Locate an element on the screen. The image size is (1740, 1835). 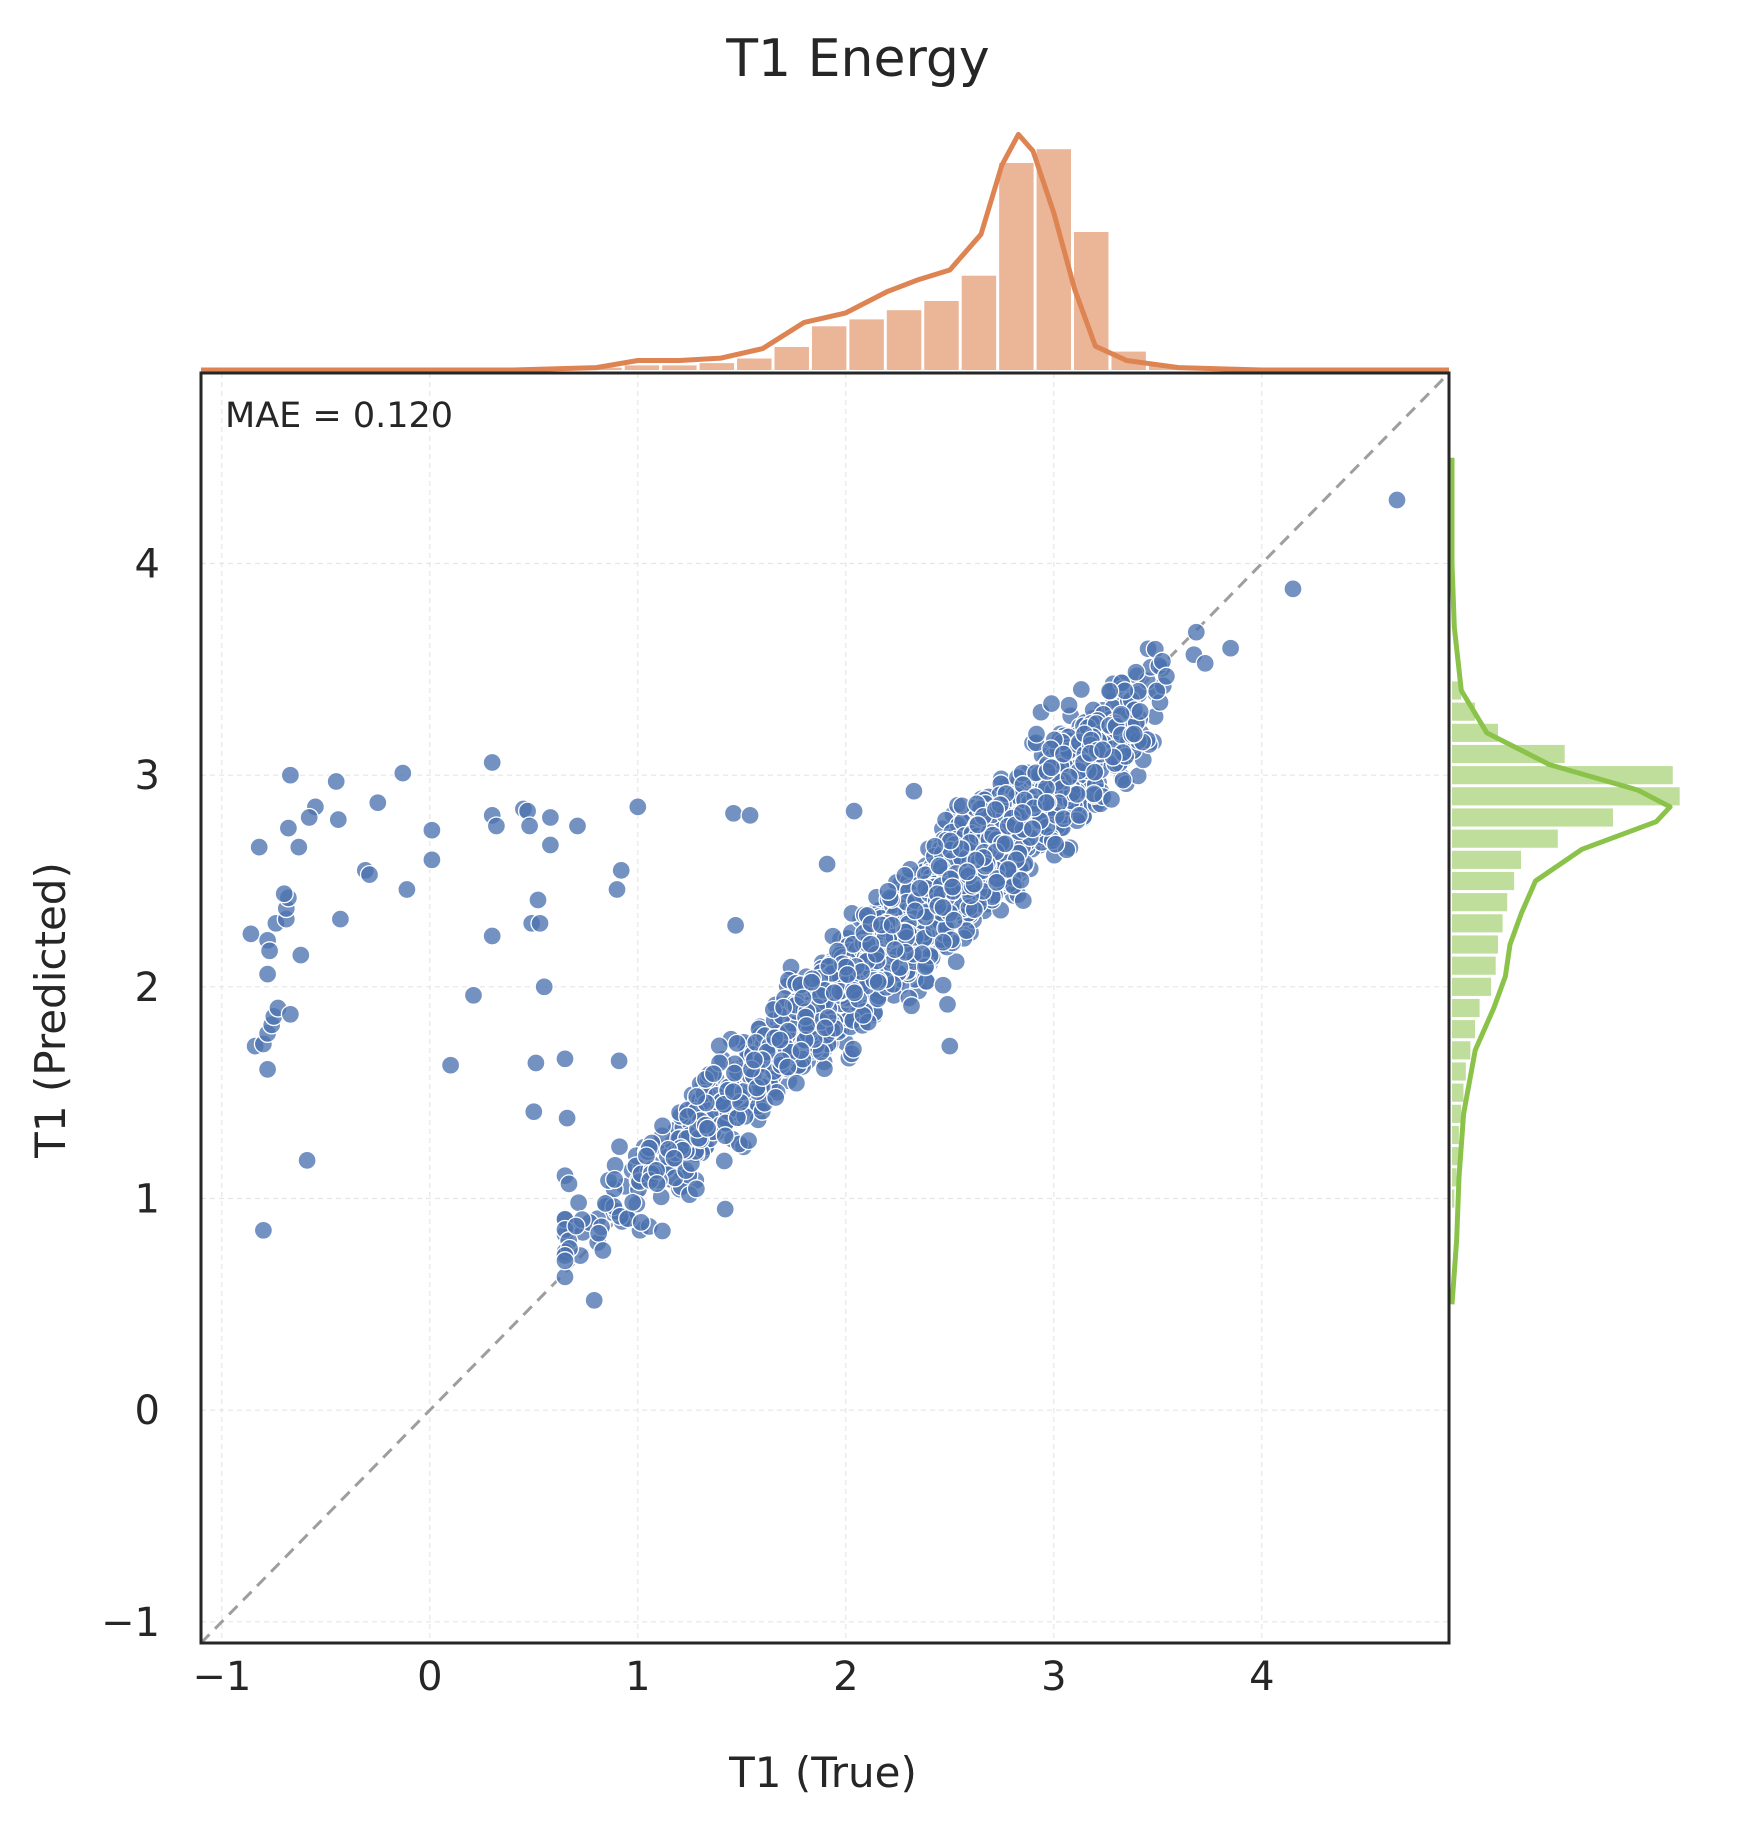
y-tick-label: 0 is located at coordinates (147, 1411).